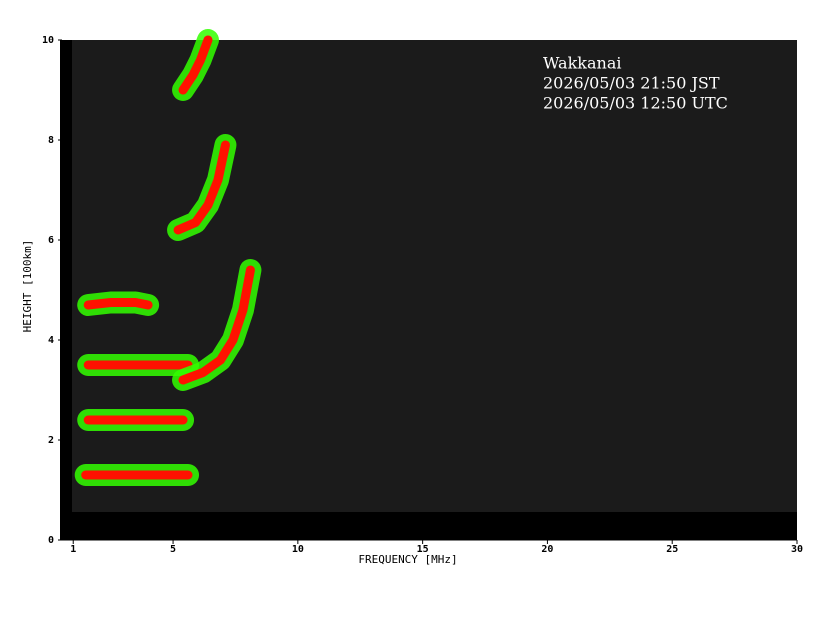  Describe the element at coordinates (298, 549) in the screenshot. I see `x-tick-label: 10` at that location.